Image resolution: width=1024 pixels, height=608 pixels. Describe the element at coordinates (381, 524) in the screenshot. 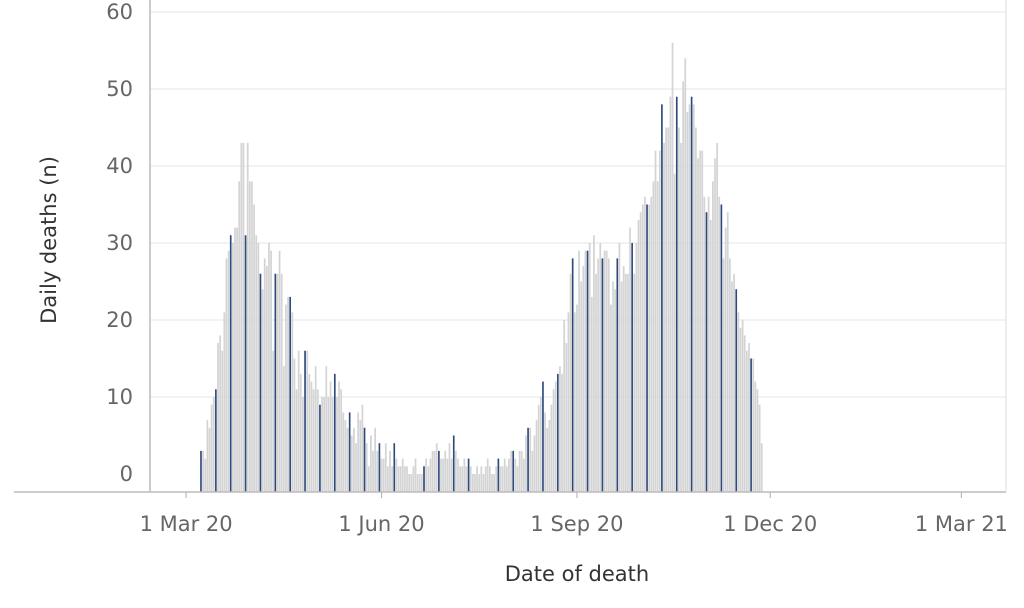

I see `x-tick-label: 1 Jun 20` at that location.